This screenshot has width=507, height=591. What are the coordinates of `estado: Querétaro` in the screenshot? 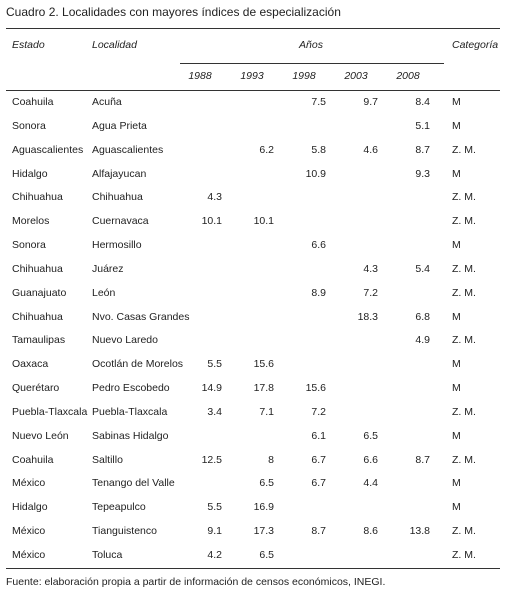 It's located at (36, 388).